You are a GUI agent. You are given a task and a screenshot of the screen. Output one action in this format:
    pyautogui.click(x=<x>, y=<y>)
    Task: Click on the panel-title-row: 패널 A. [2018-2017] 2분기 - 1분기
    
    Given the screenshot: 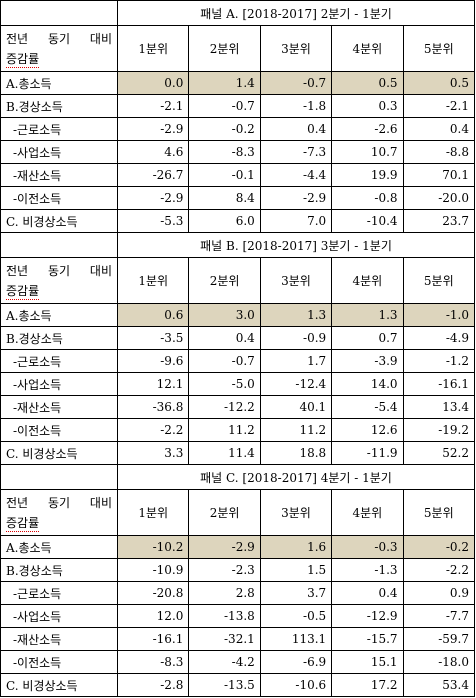 What is the action you would take?
    pyautogui.click(x=237, y=13)
    